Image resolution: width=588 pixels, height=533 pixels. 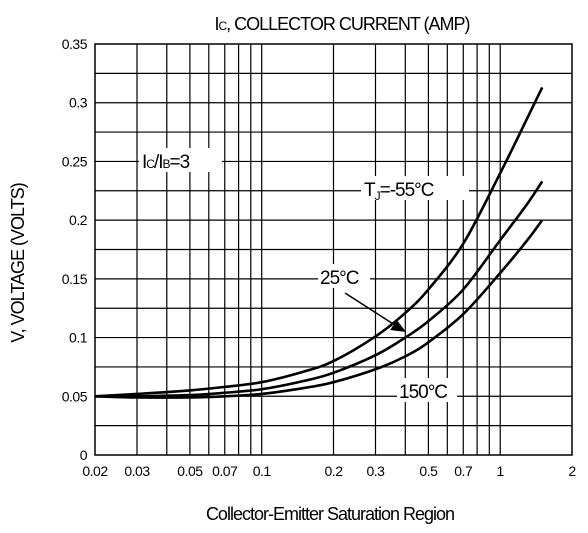 What do you see at coordinates (398, 326) in the screenshot?
I see `annotation-25c-arrow-head` at bounding box center [398, 326].